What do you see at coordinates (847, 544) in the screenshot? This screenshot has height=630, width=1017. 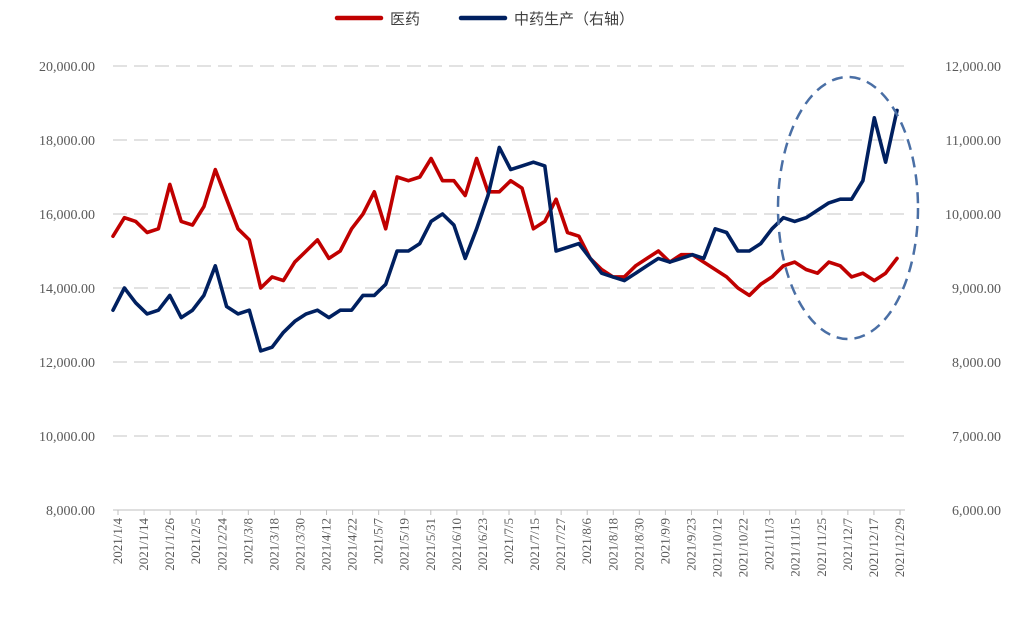 I see `x-tick-label: 2021/12/7` at bounding box center [847, 544].